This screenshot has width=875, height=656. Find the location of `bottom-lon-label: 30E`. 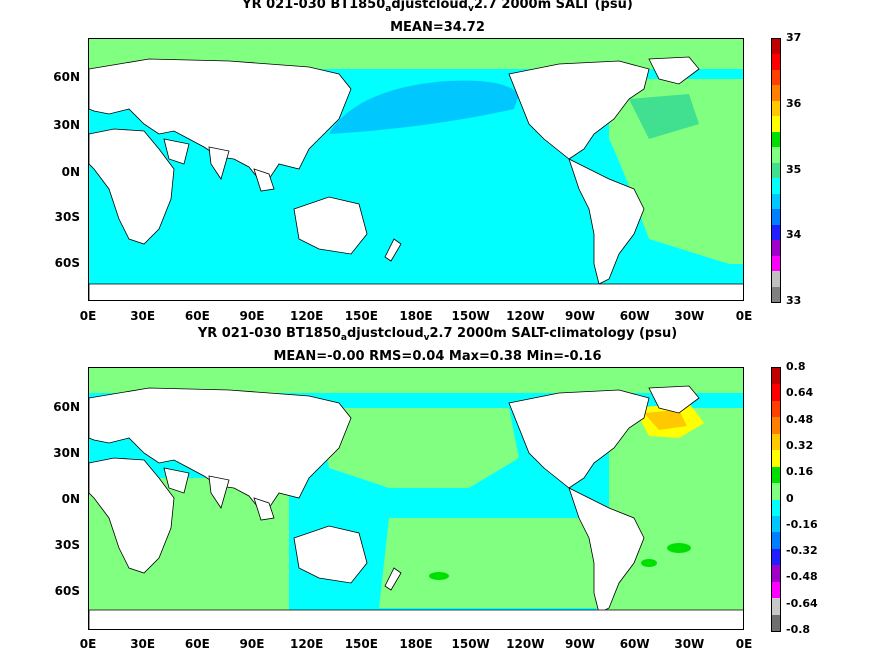

bottom-lon-label: 30E is located at coordinates (143, 644).